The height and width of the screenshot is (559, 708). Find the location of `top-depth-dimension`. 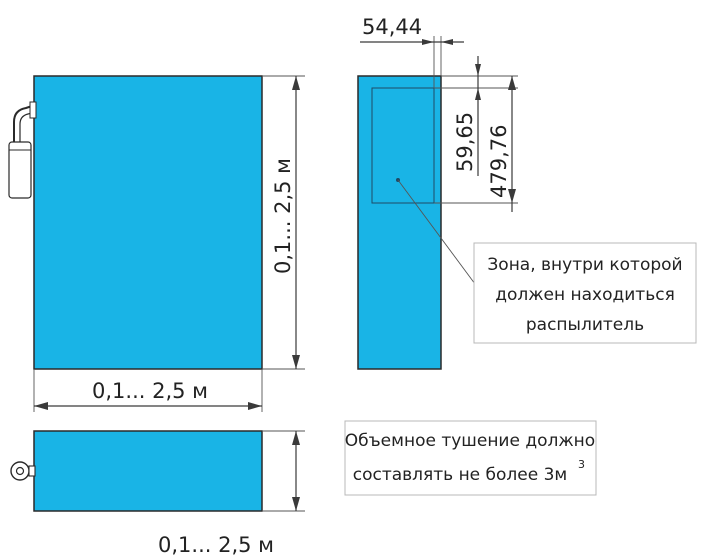

top-depth-dimension is located at coordinates (283, 471).